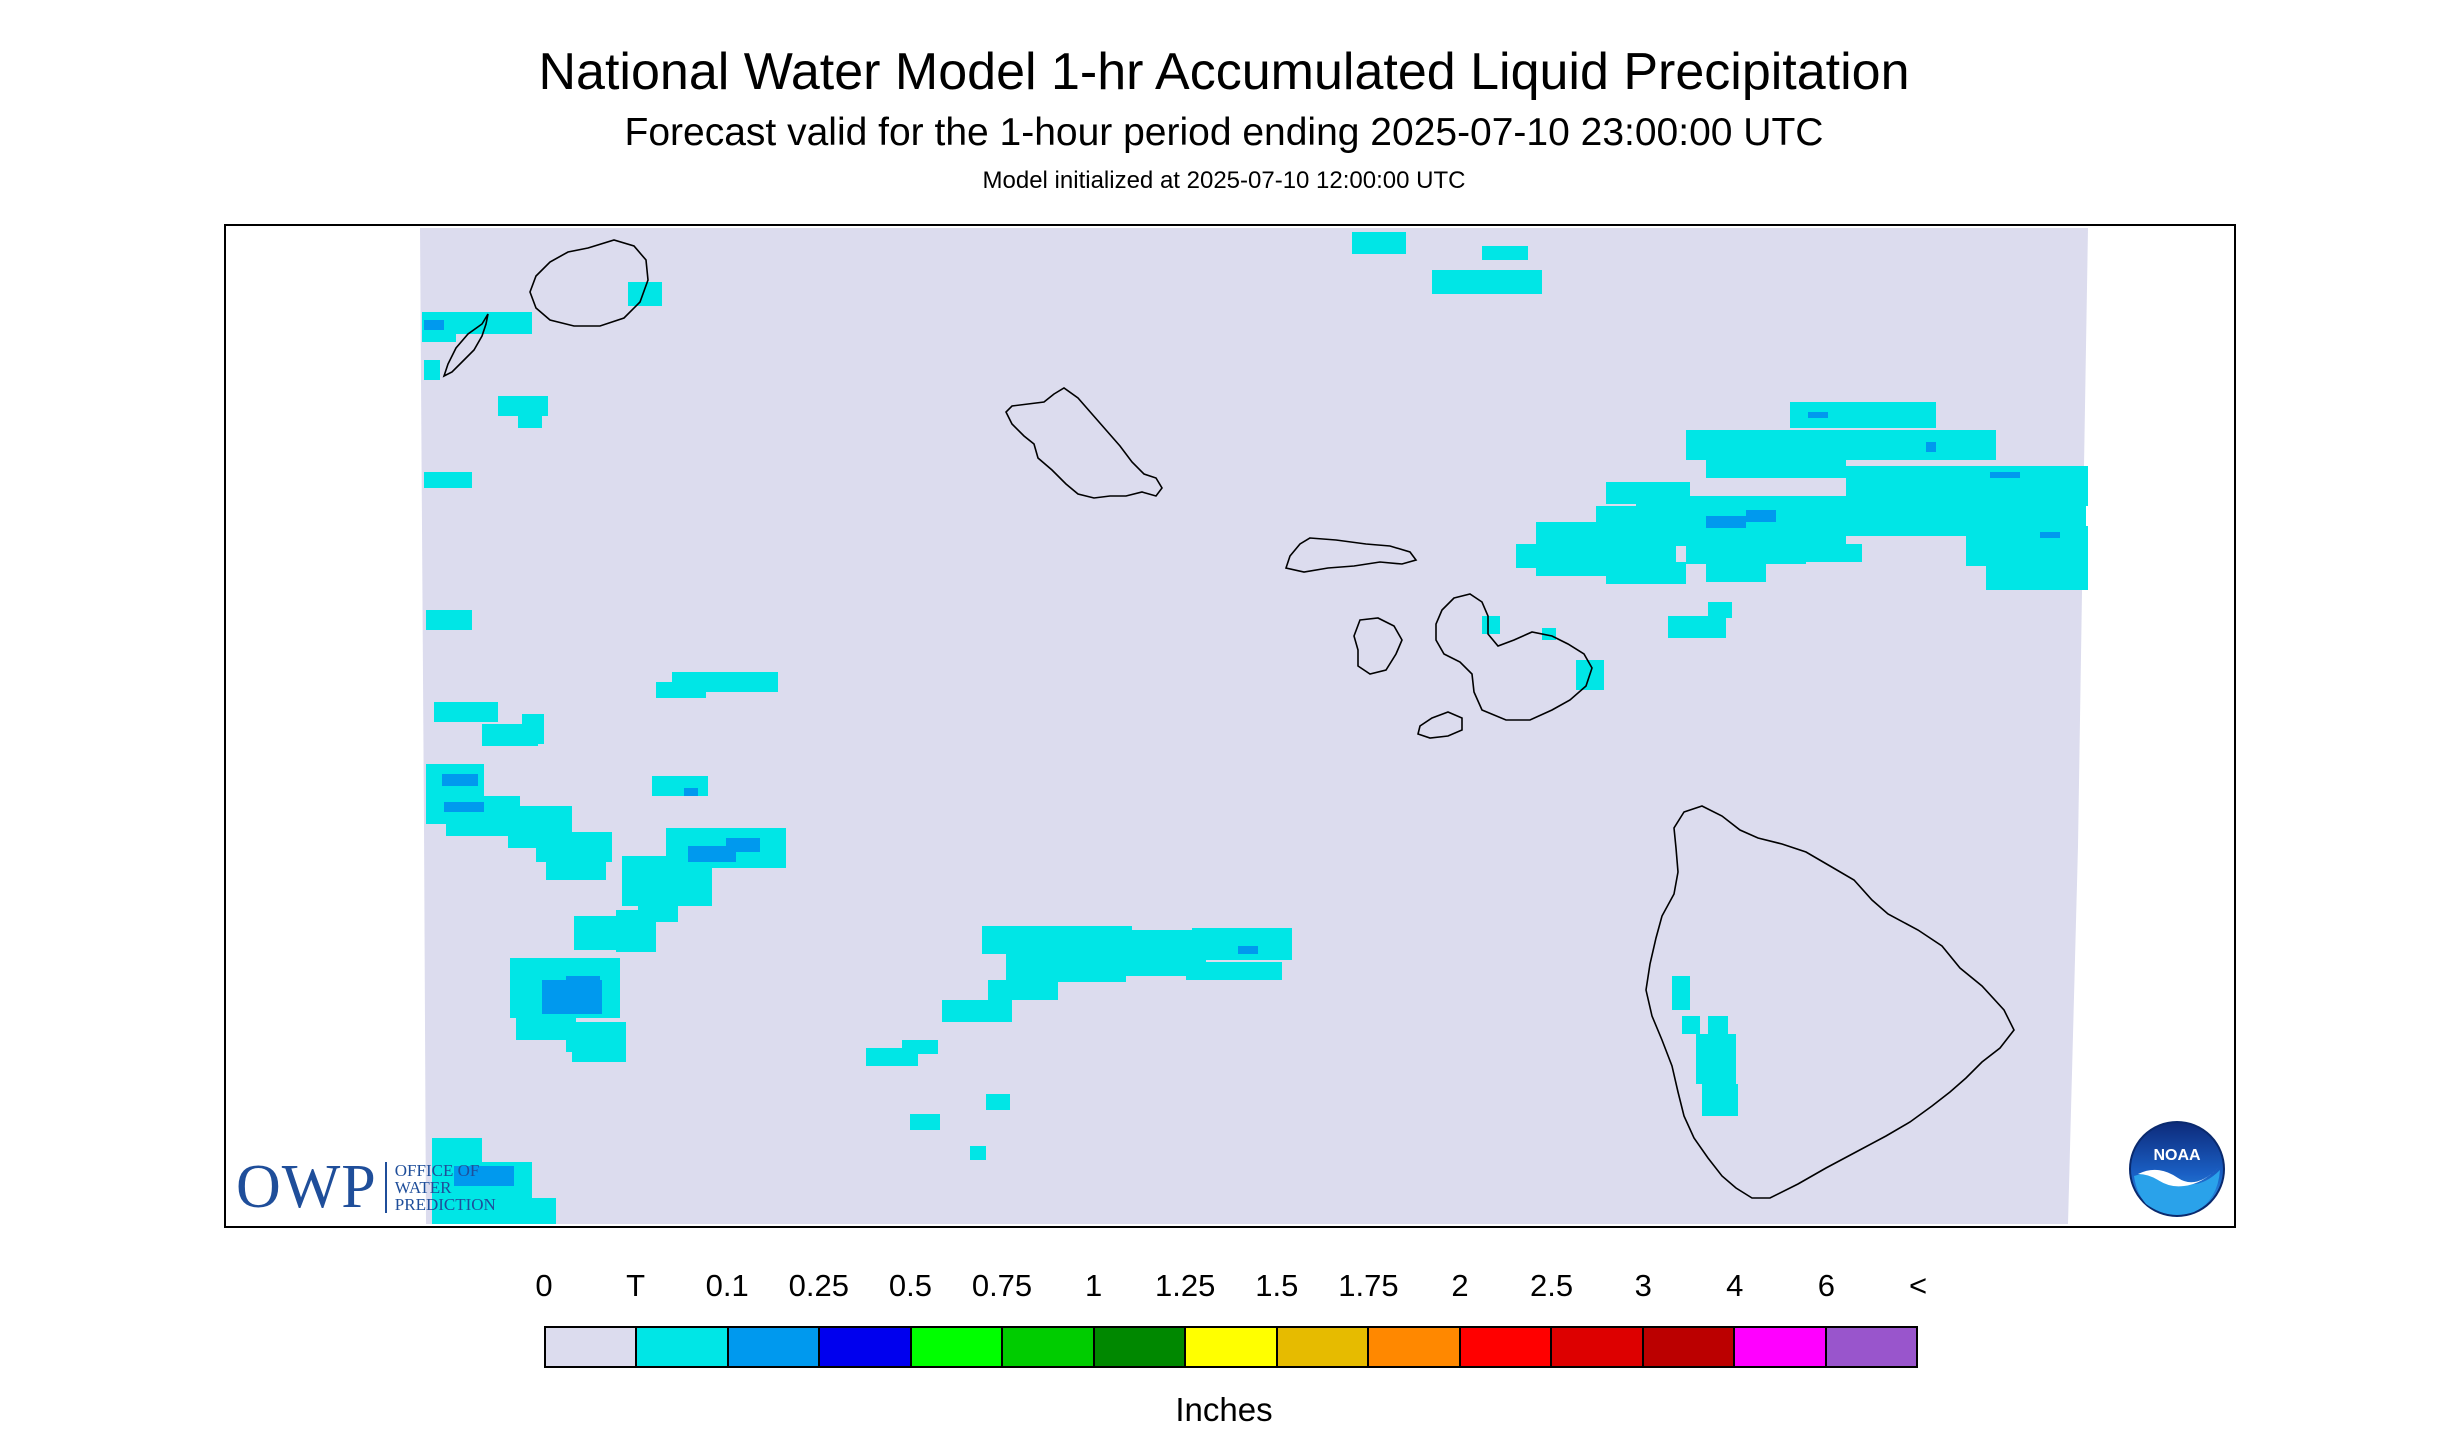  I want to click on island-kahoolawe, so click(1440, 725).